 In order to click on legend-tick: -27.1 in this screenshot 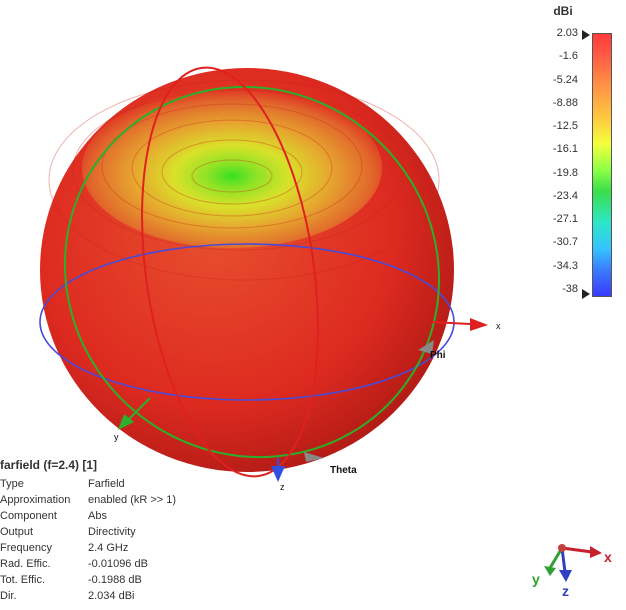, I will do `click(565, 219)`.